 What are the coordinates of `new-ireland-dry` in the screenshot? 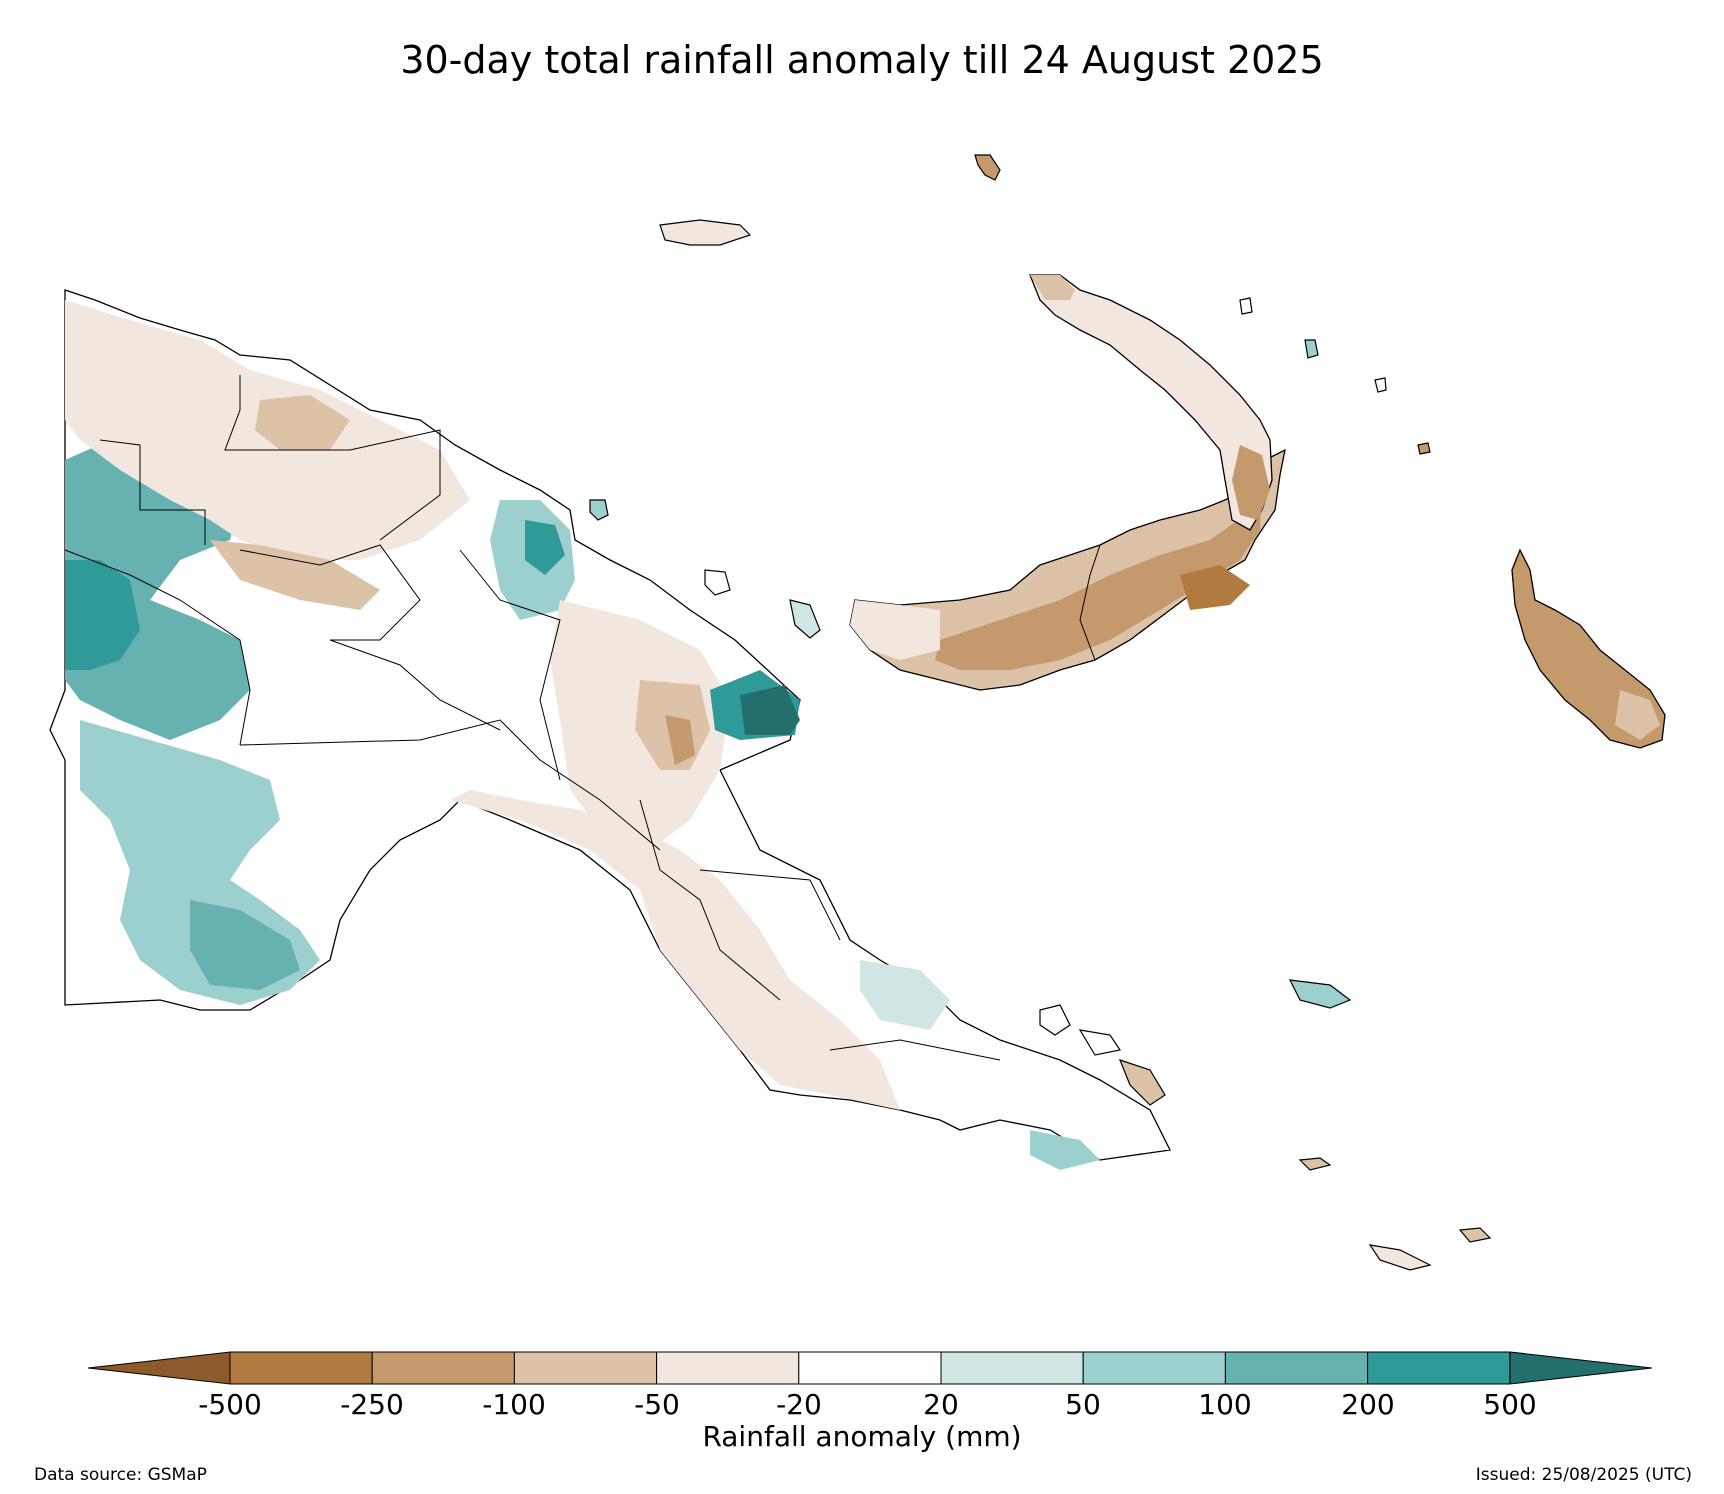 It's located at (1251, 482).